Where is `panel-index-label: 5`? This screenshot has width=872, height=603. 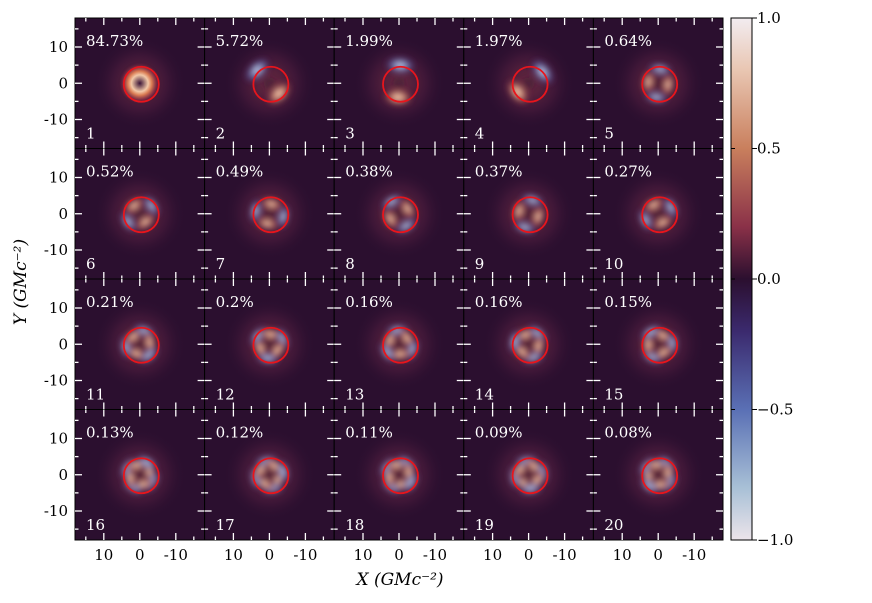 panel-index-label: 5 is located at coordinates (609, 134).